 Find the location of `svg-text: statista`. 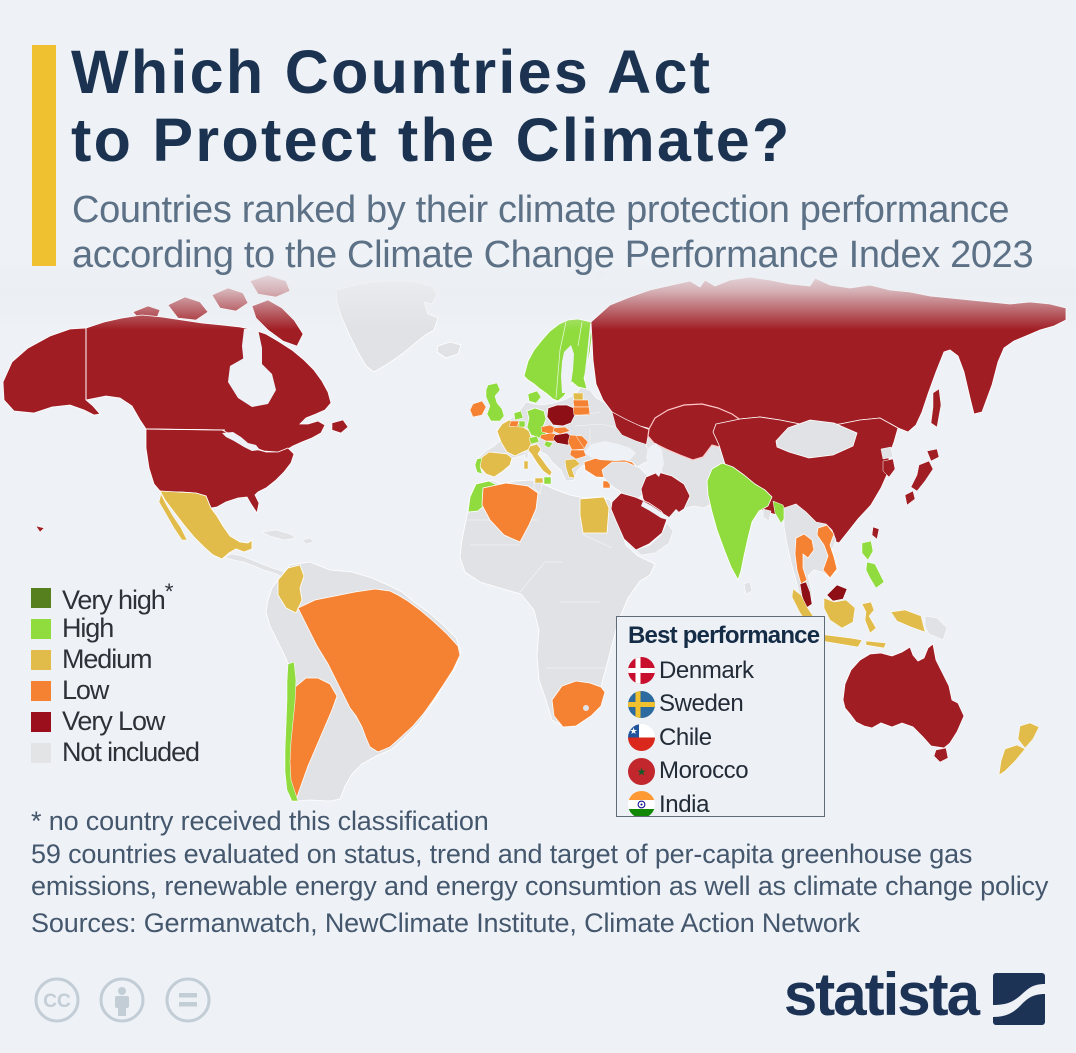

svg-text: statista is located at coordinates (882, 995).